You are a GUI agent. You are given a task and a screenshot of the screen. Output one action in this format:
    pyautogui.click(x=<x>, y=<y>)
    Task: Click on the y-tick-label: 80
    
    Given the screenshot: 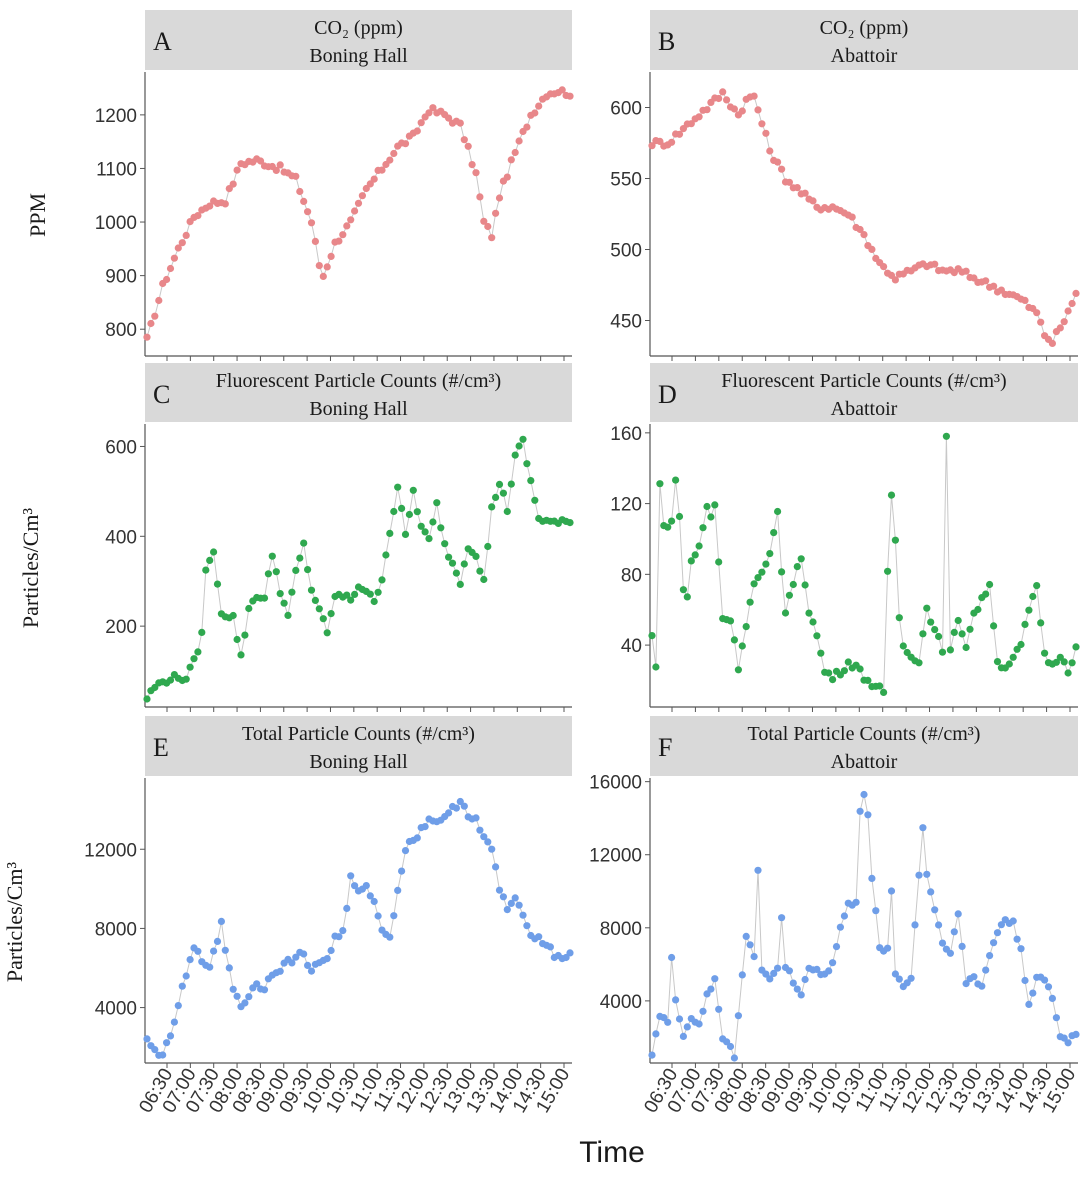 What is the action you would take?
    pyautogui.click(x=631, y=575)
    